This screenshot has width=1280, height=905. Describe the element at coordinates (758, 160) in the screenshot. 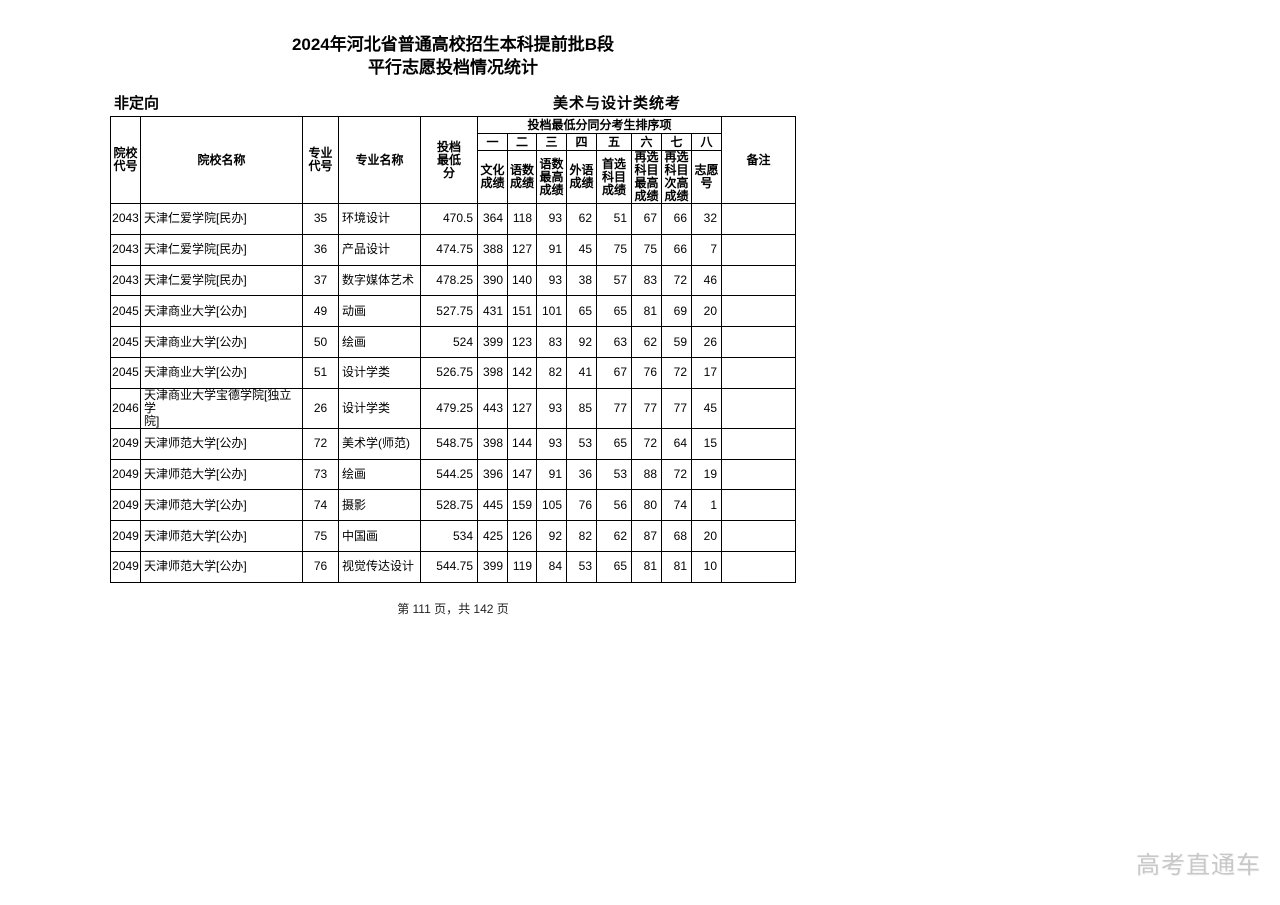

I see `remark-header: 备注` at that location.